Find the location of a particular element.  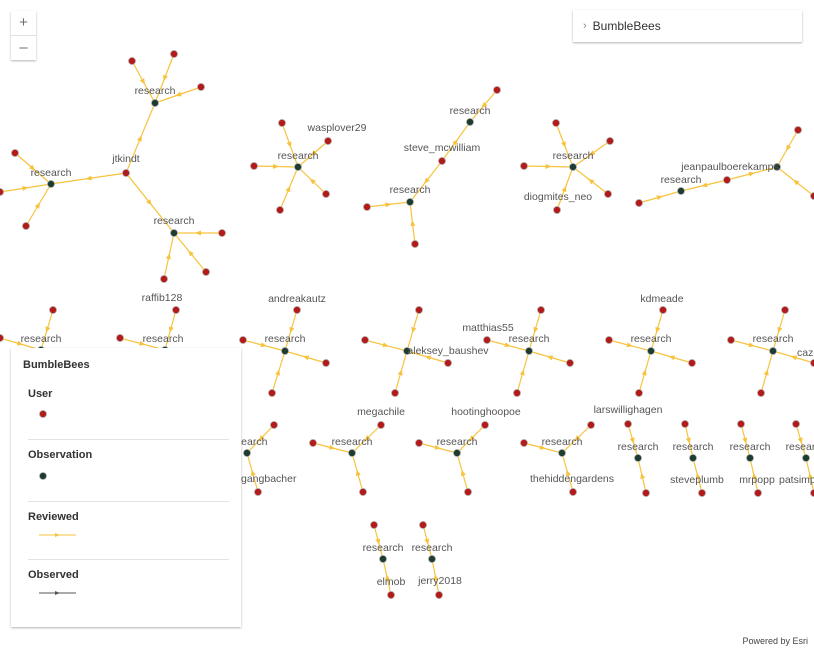

zoom-out-button: – is located at coordinates (23, 47).